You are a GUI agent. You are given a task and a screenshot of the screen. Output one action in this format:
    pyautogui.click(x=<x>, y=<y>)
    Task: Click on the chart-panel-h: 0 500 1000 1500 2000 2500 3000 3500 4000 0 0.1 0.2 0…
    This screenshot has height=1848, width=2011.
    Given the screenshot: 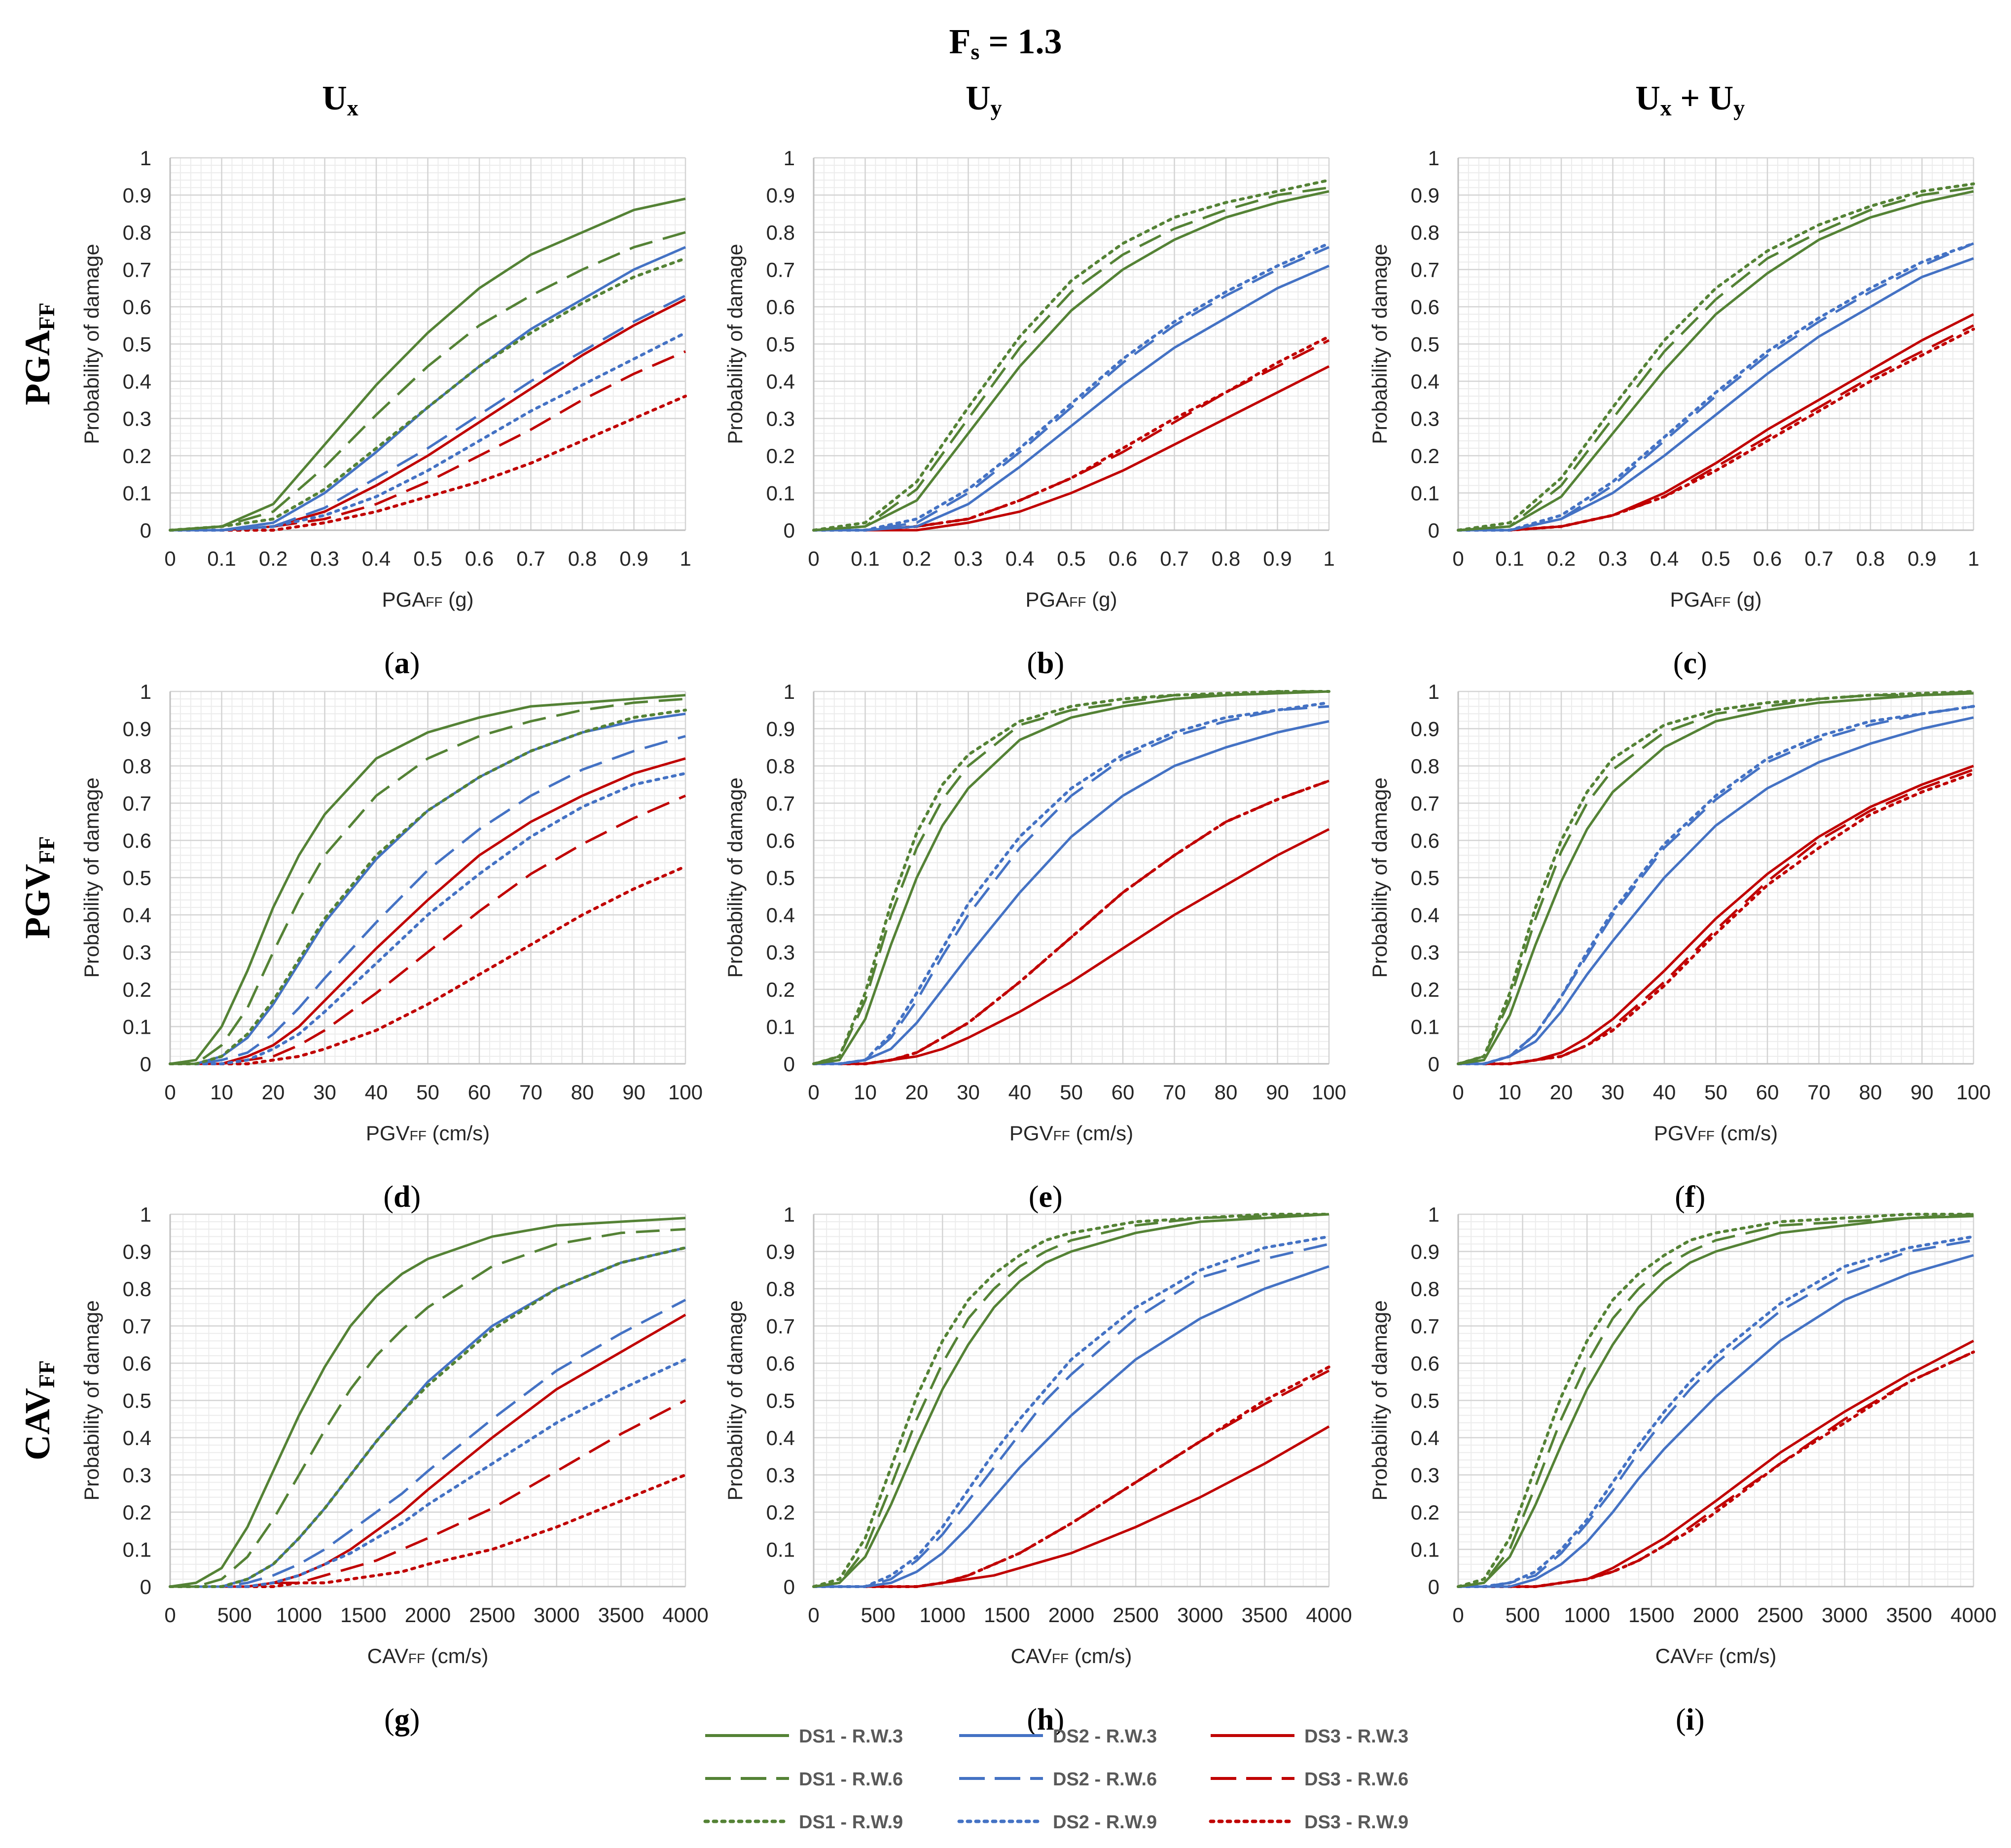 What is the action you would take?
    pyautogui.click(x=1037, y=1470)
    